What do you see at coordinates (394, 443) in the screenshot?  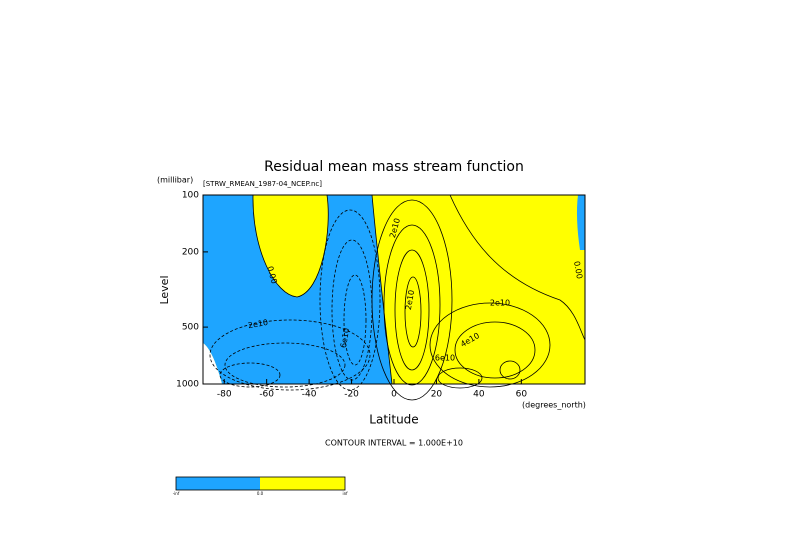 I see `contour-interval-note: CONTOUR INTERVAL = 1.000E+10` at bounding box center [394, 443].